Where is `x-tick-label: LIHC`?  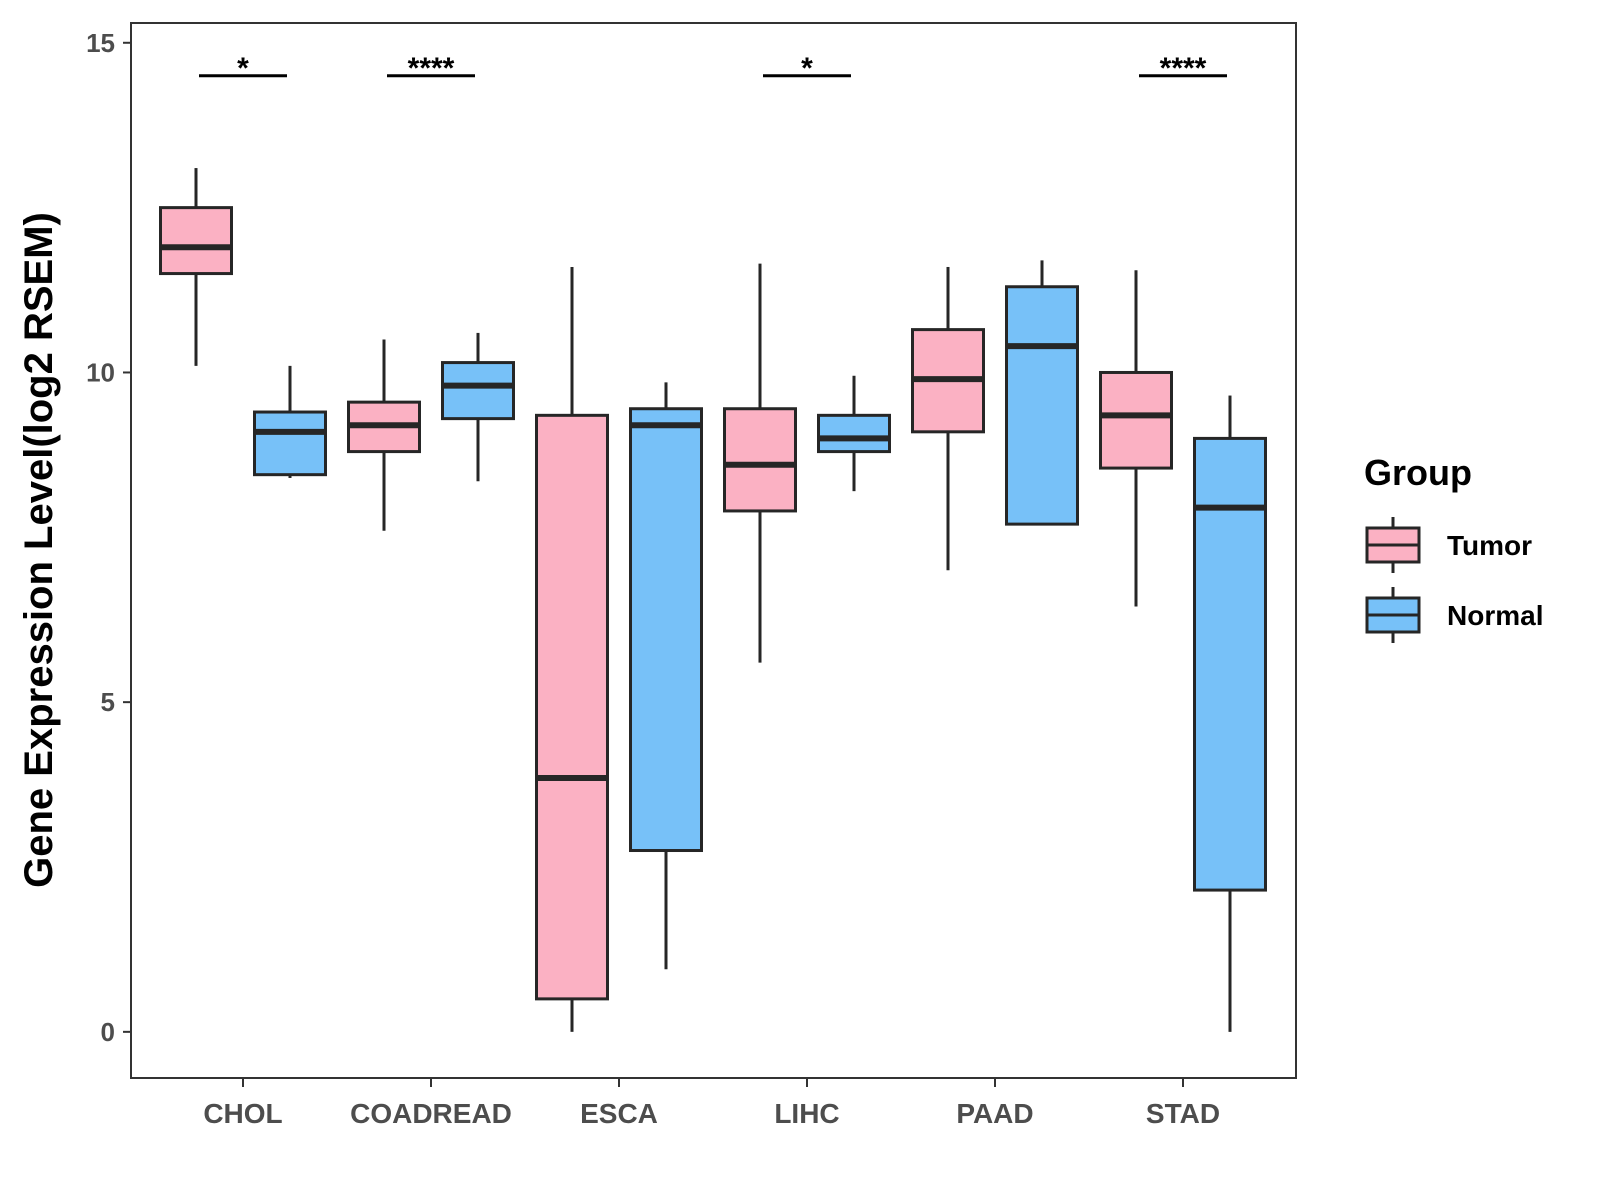
x-tick-label: LIHC is located at coordinates (806, 1113).